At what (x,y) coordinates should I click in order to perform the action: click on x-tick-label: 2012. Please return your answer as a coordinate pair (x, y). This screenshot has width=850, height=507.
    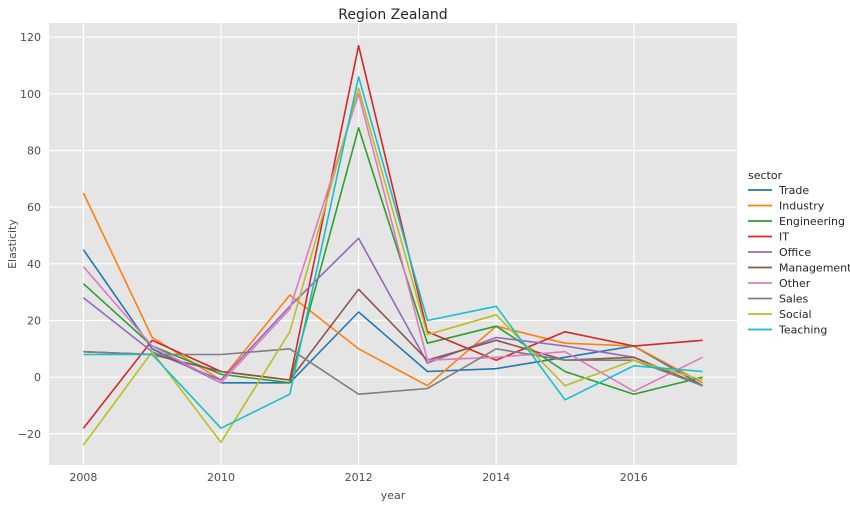
    Looking at the image, I should click on (359, 477).